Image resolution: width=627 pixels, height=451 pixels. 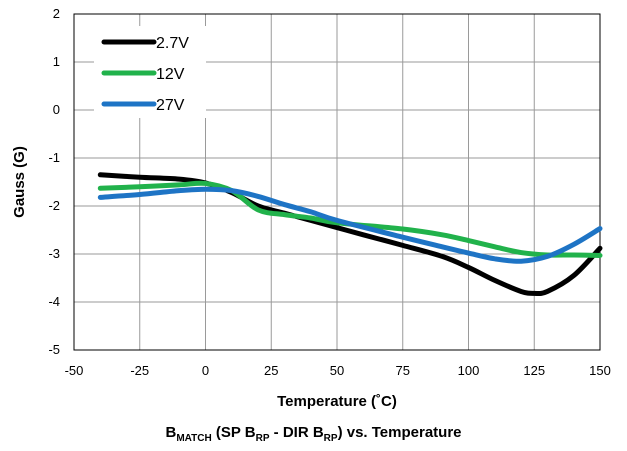 I want to click on x-tick-label: 50, so click(x=337, y=370).